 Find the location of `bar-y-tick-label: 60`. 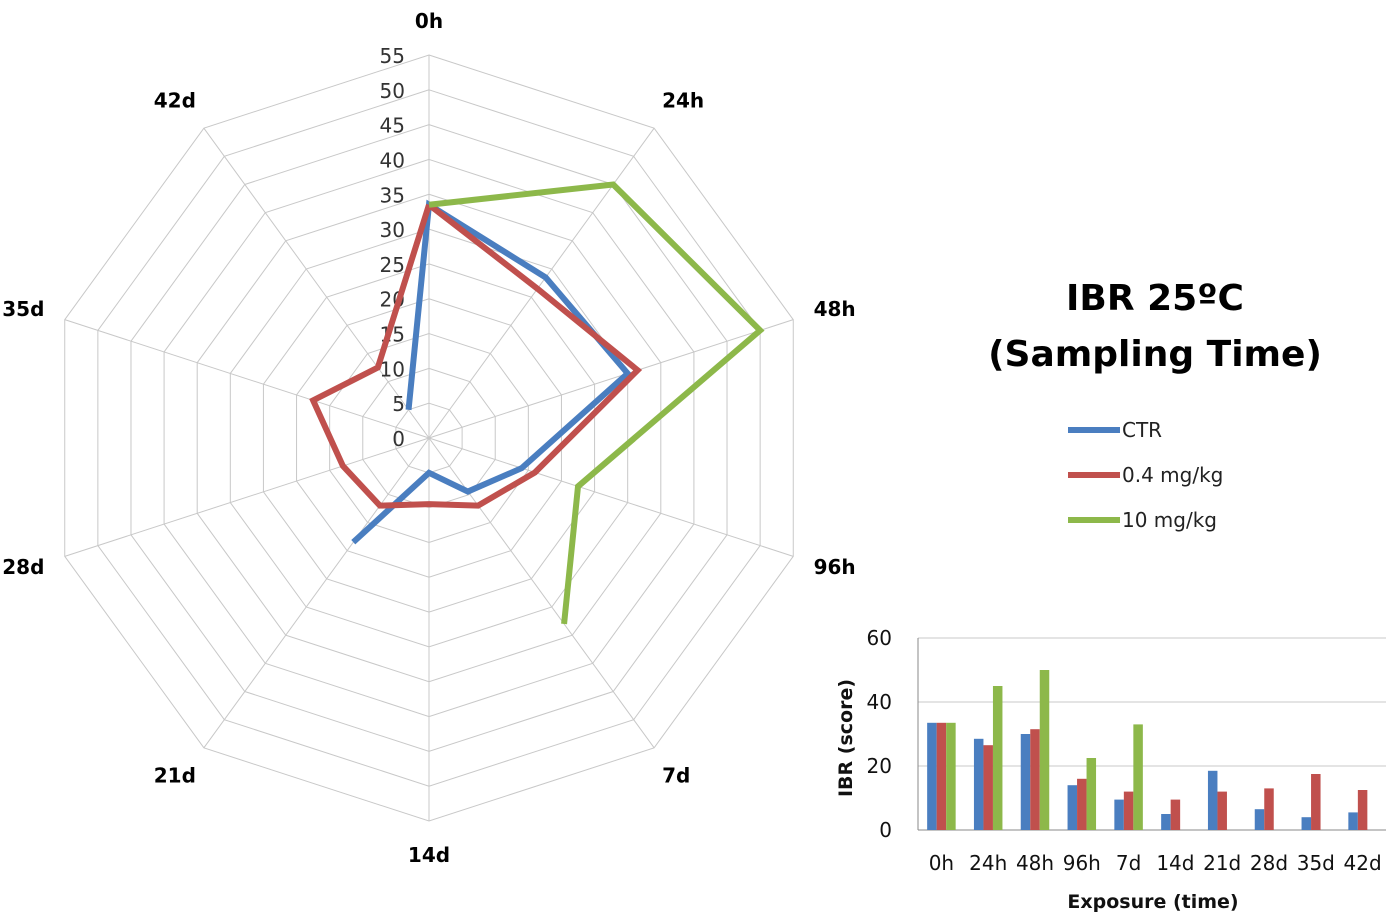

bar-y-tick-label: 60 is located at coordinates (879, 638).